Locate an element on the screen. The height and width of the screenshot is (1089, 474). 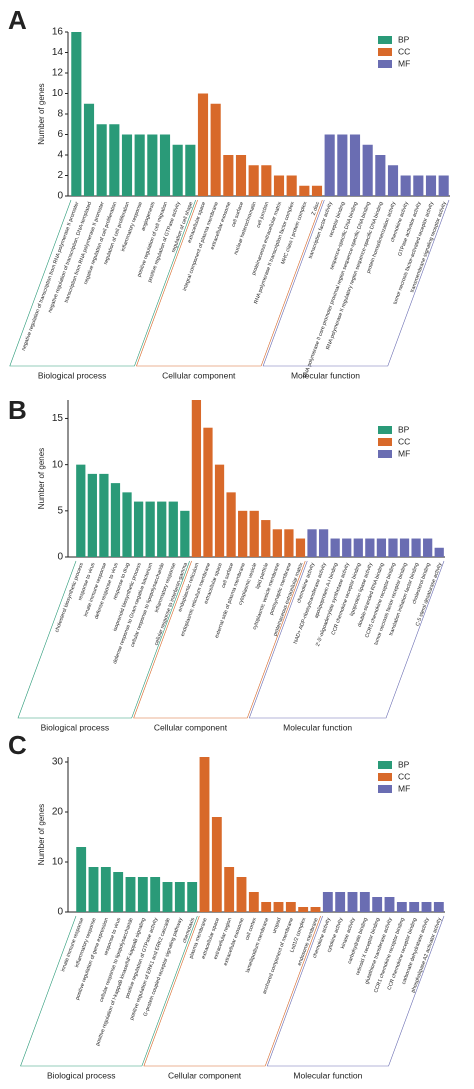
y-tick-label: 14 is located at coordinates (58, 52).